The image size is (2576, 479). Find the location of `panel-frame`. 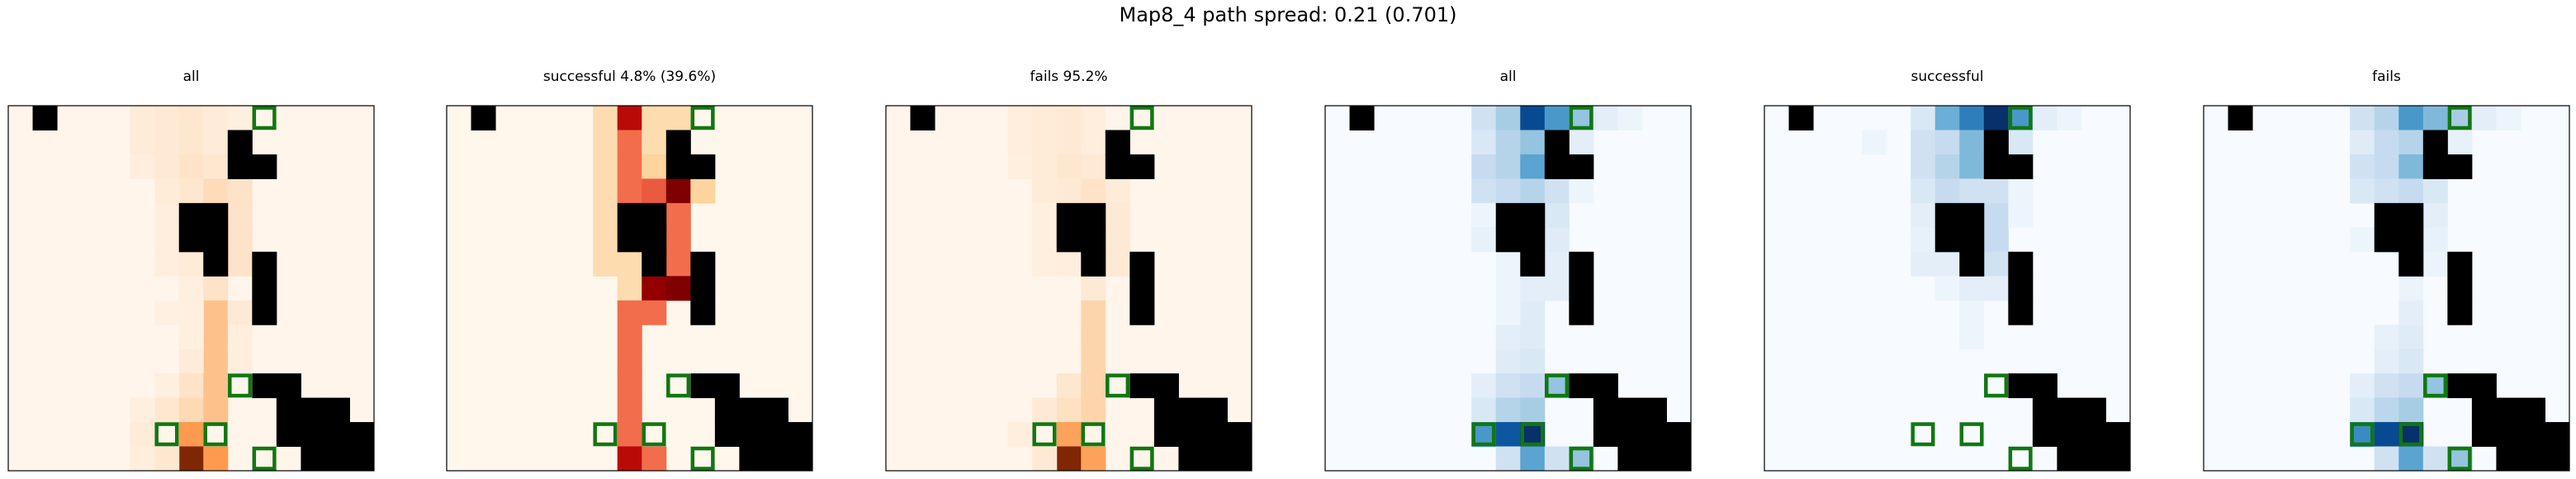

panel-frame is located at coordinates (2386, 288).